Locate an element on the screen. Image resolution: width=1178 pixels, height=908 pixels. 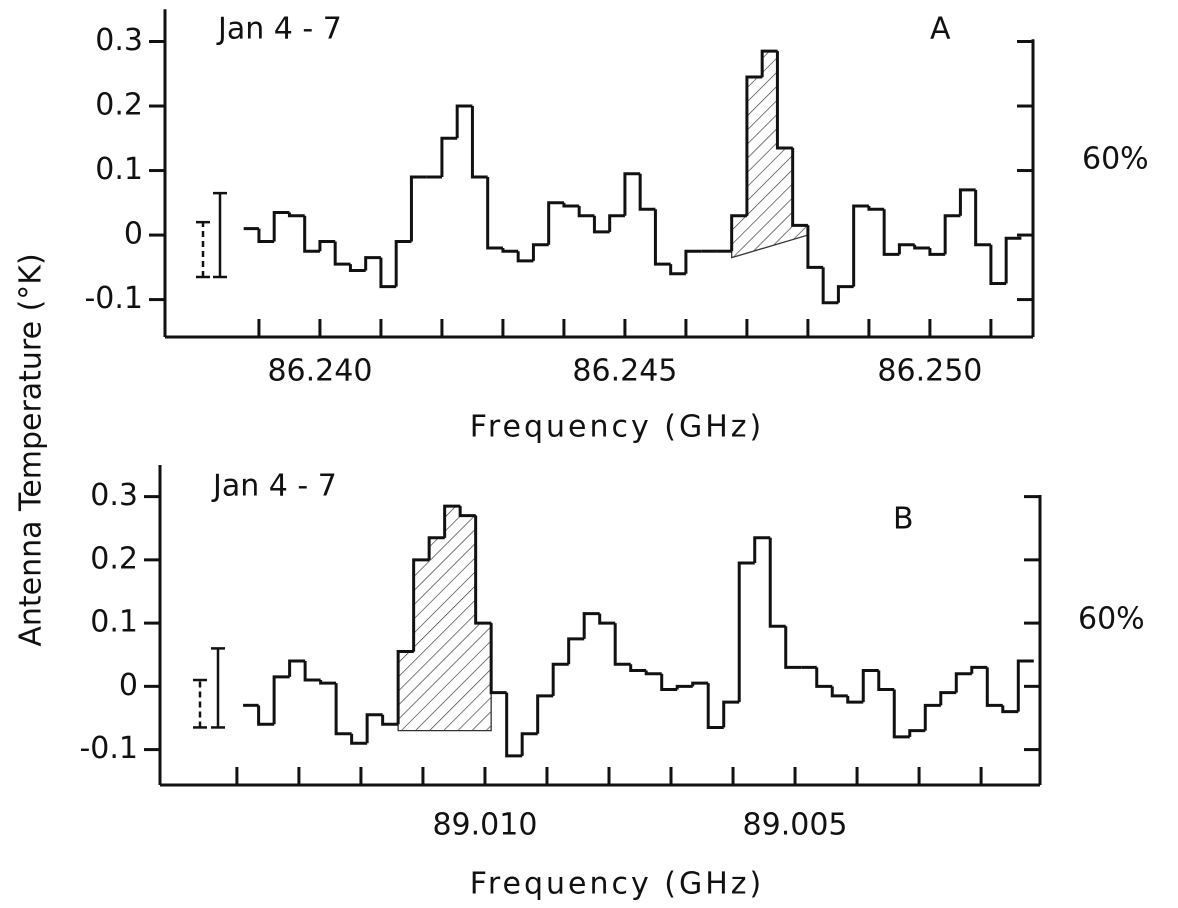
annotation: B is located at coordinates (903, 519).